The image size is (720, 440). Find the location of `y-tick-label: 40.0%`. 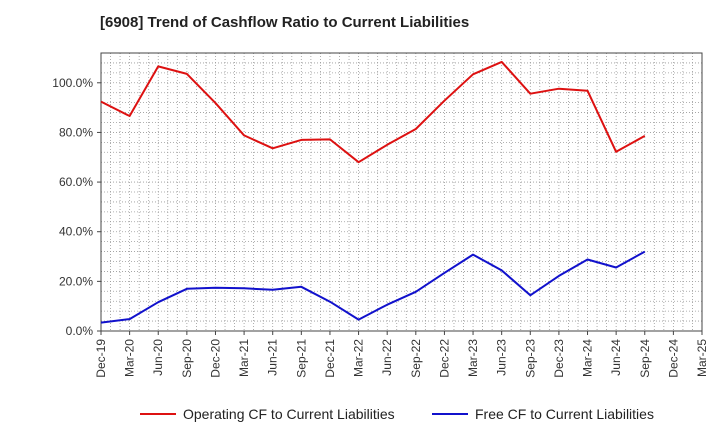

y-tick-label: 40.0% is located at coordinates (76, 232).